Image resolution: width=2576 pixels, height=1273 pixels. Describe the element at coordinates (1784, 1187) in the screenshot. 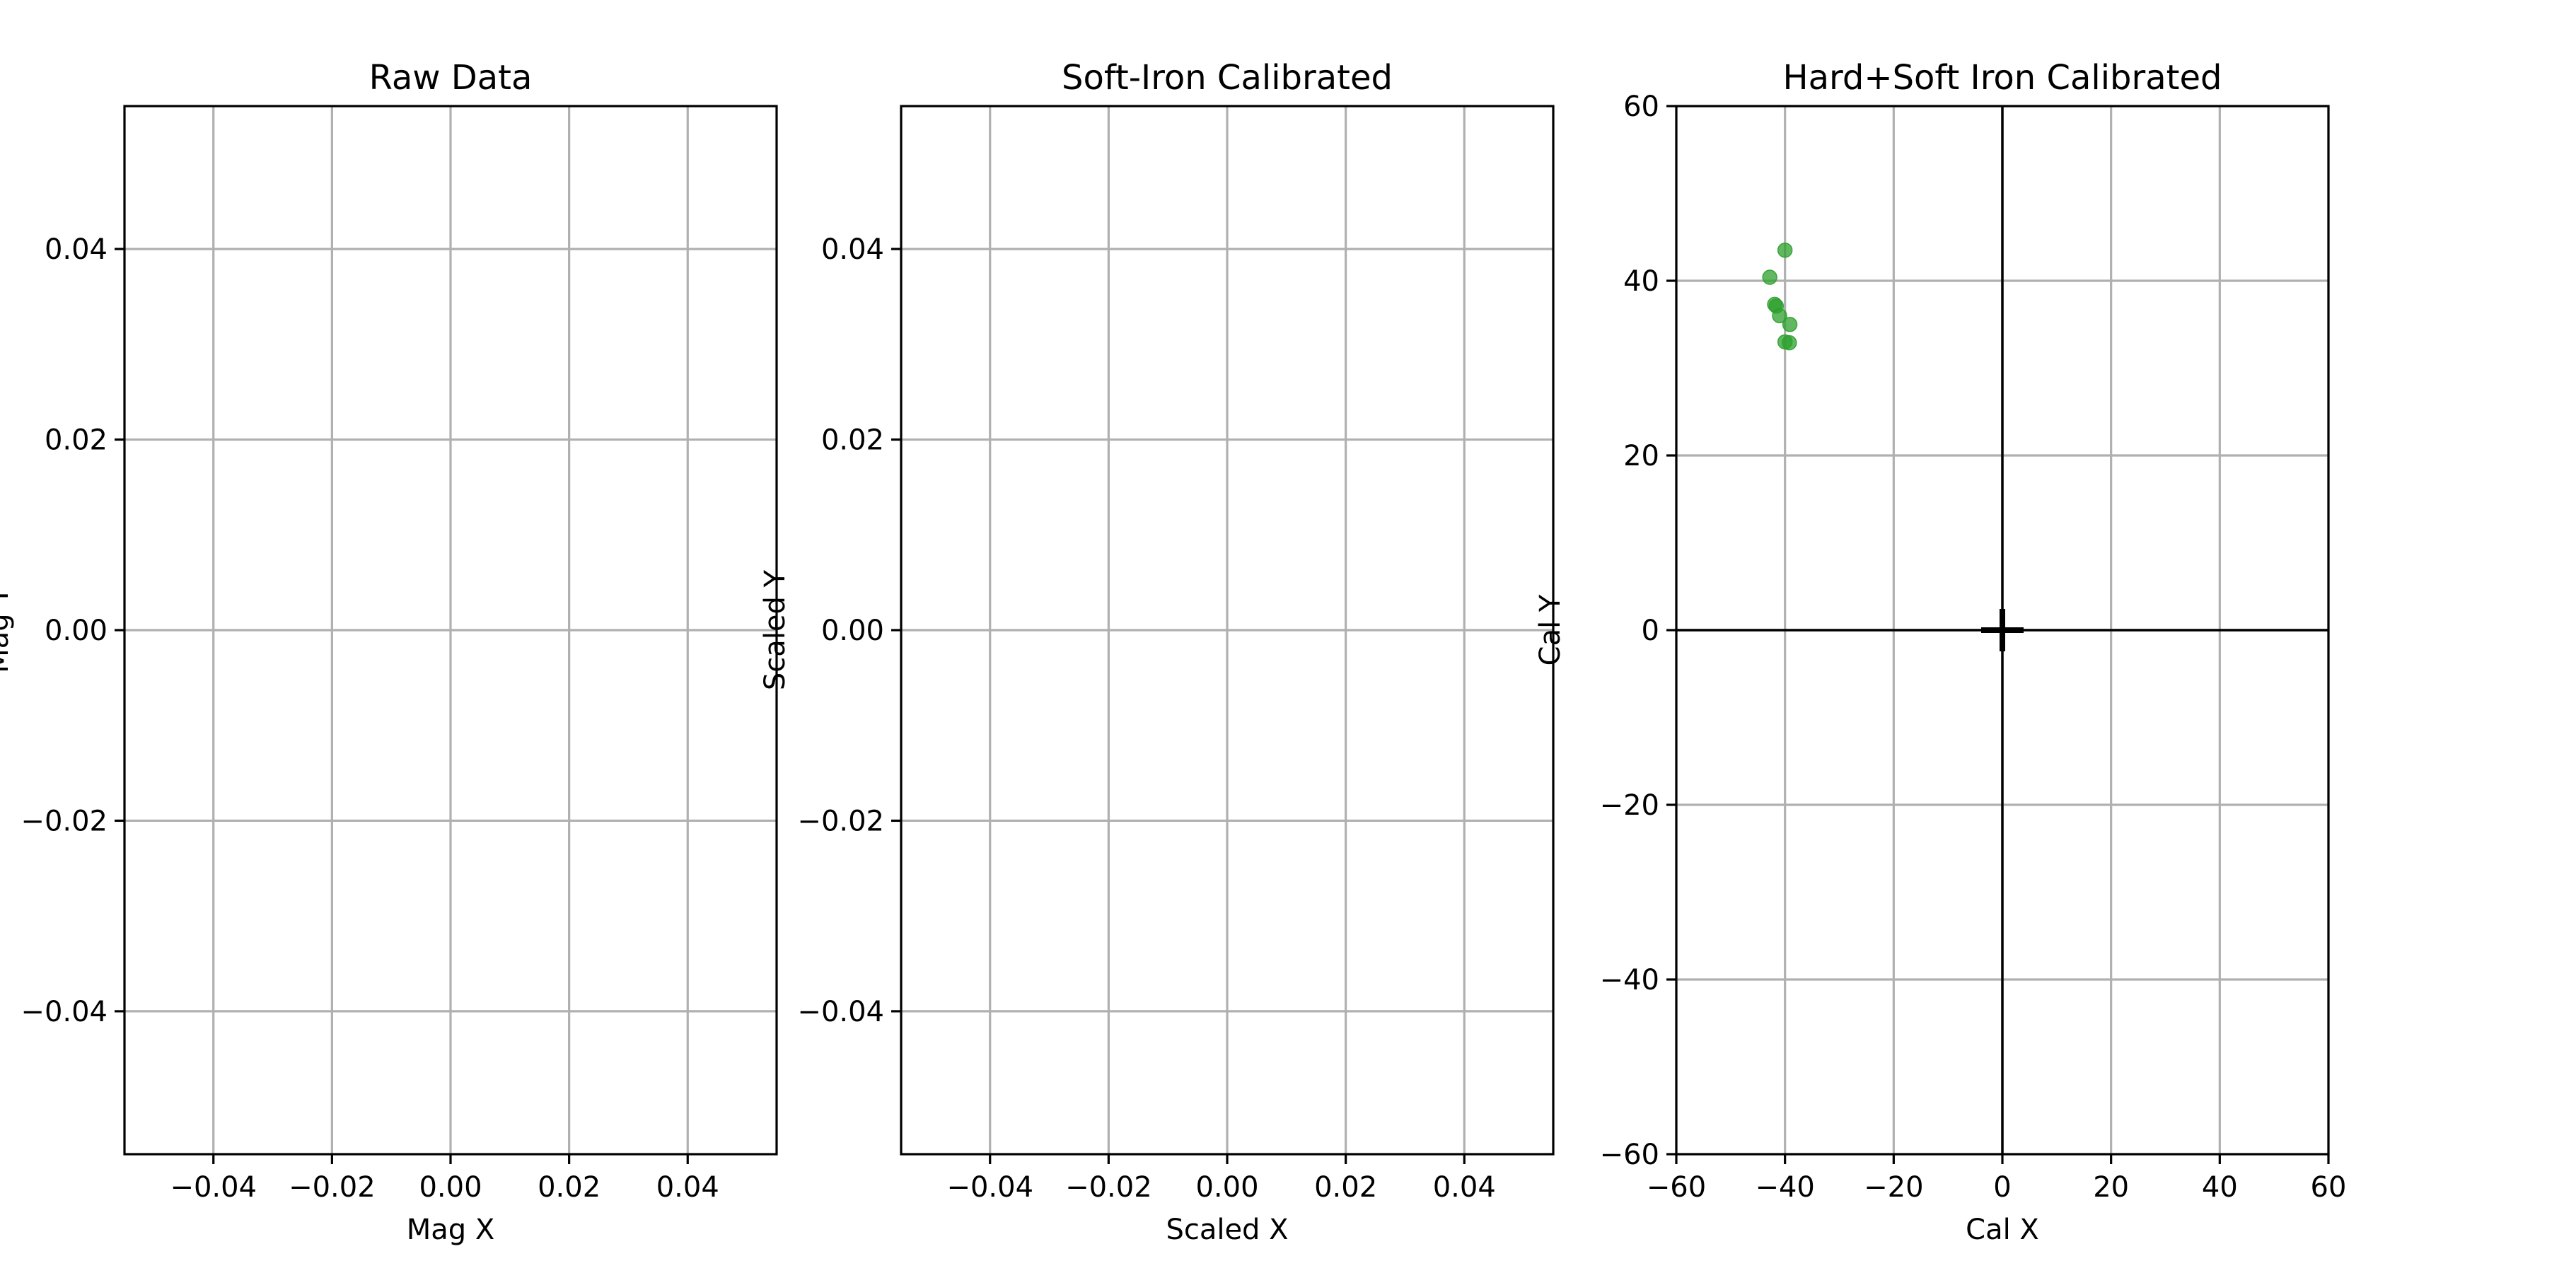

I see `x-tick-label: −40` at that location.